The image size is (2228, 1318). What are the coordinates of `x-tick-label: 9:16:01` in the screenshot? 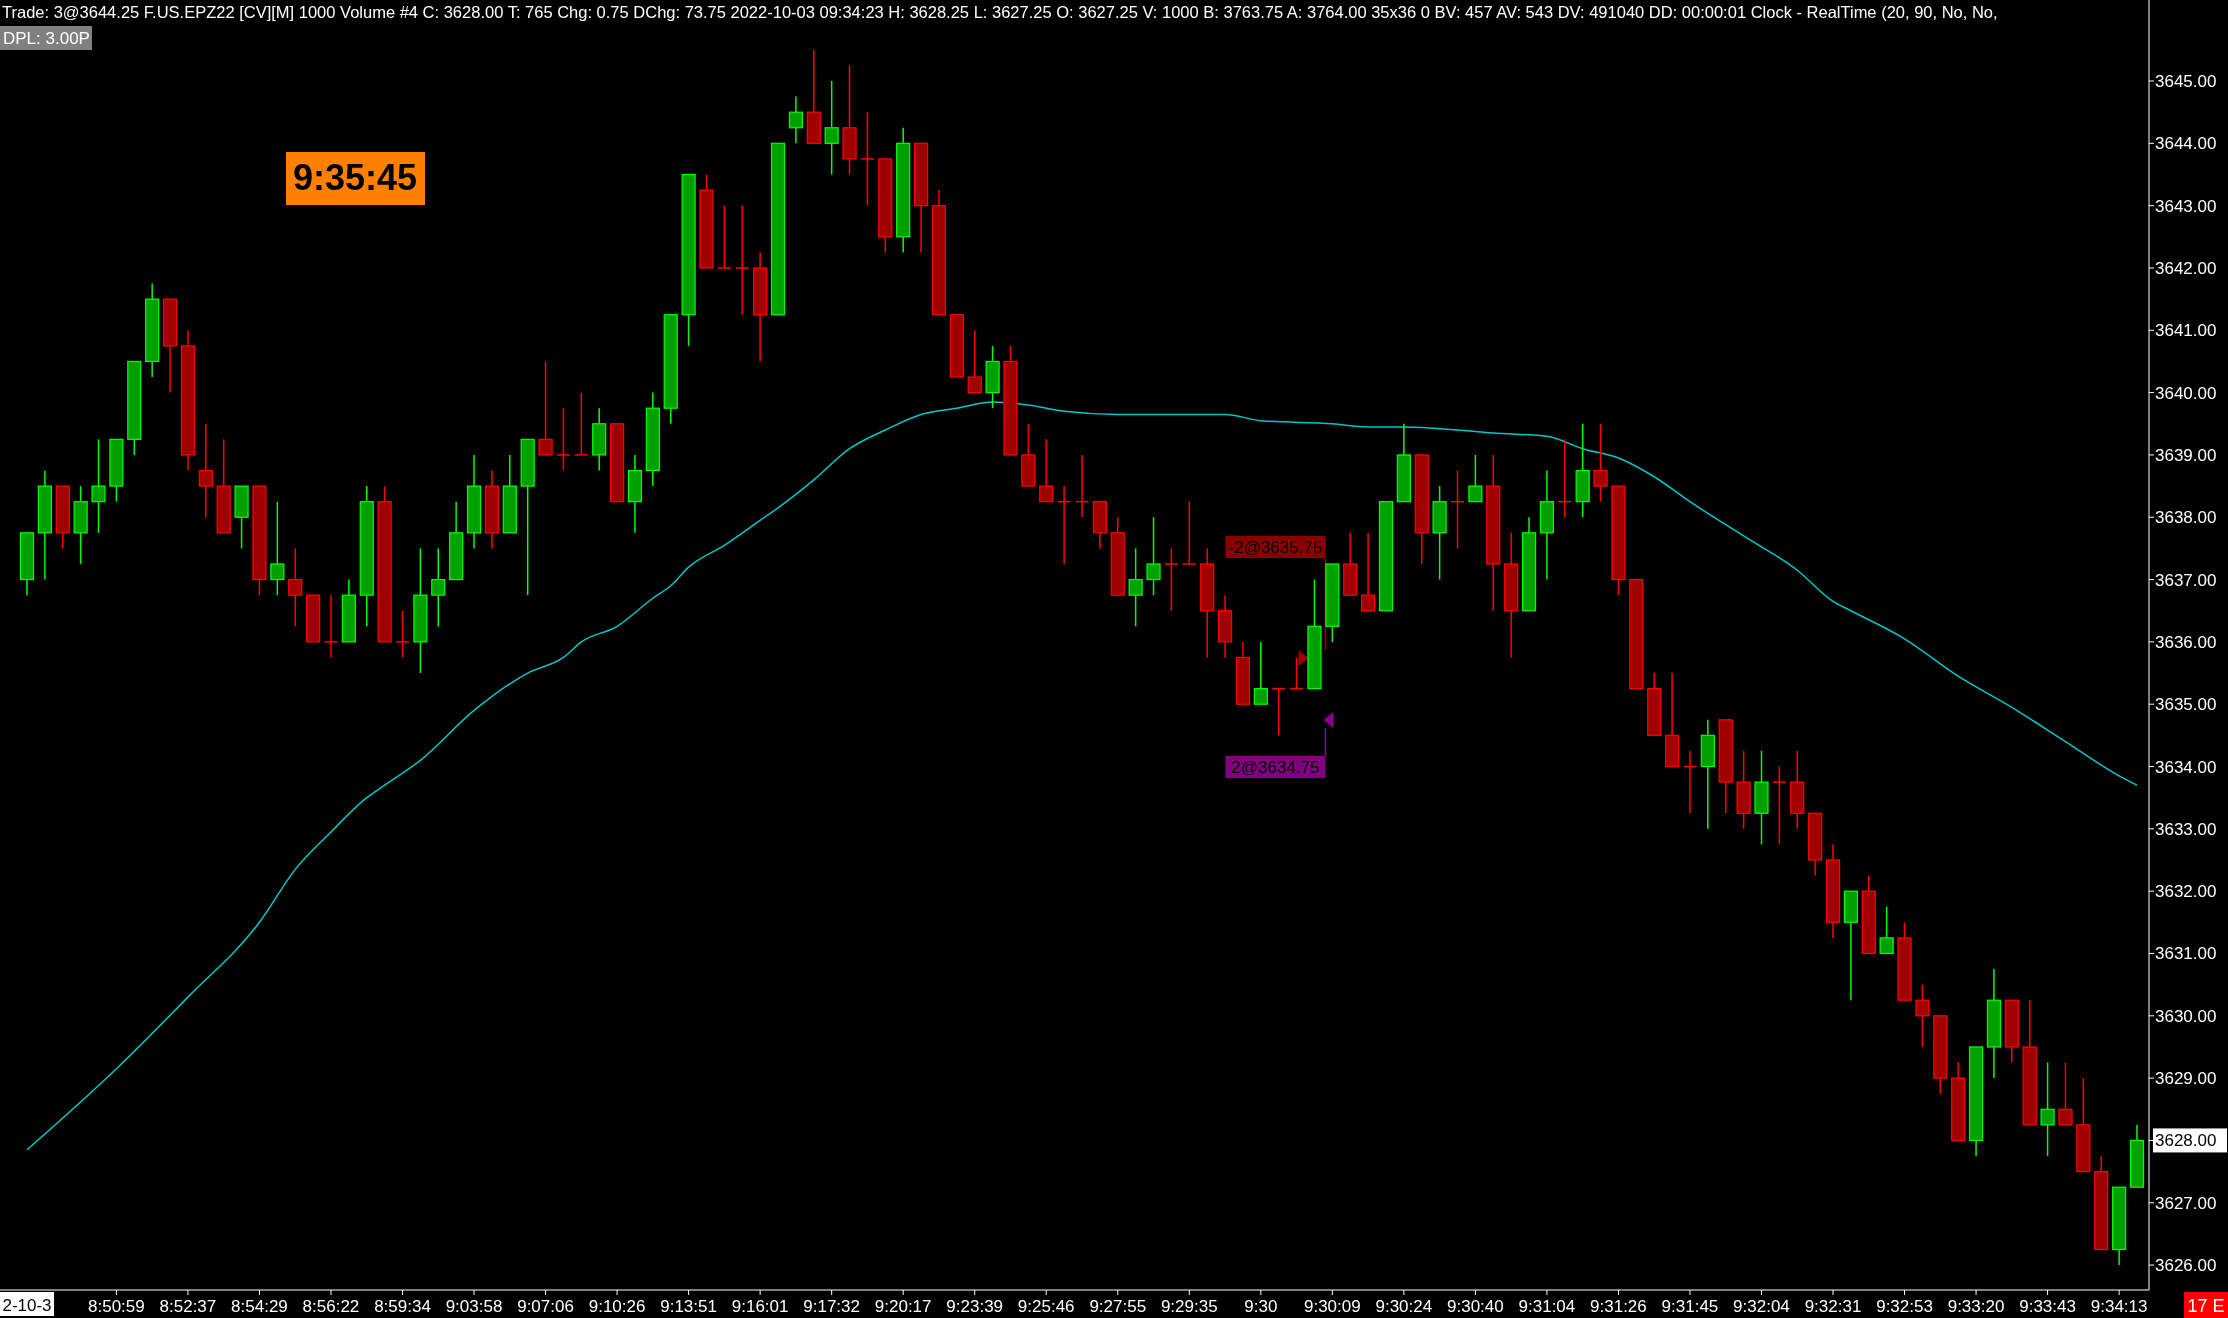 It's located at (760, 1306).